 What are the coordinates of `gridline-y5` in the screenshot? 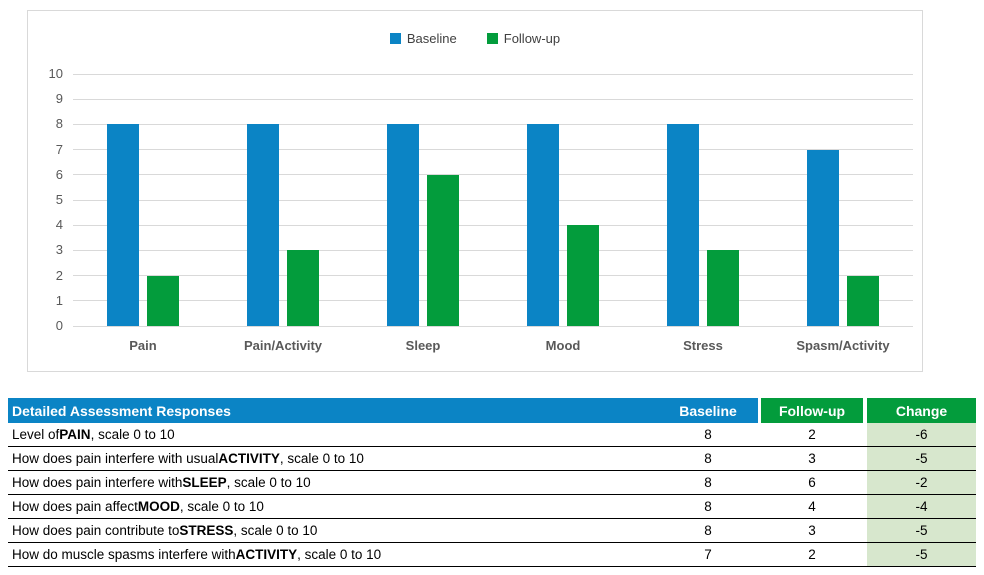 It's located at (493, 200).